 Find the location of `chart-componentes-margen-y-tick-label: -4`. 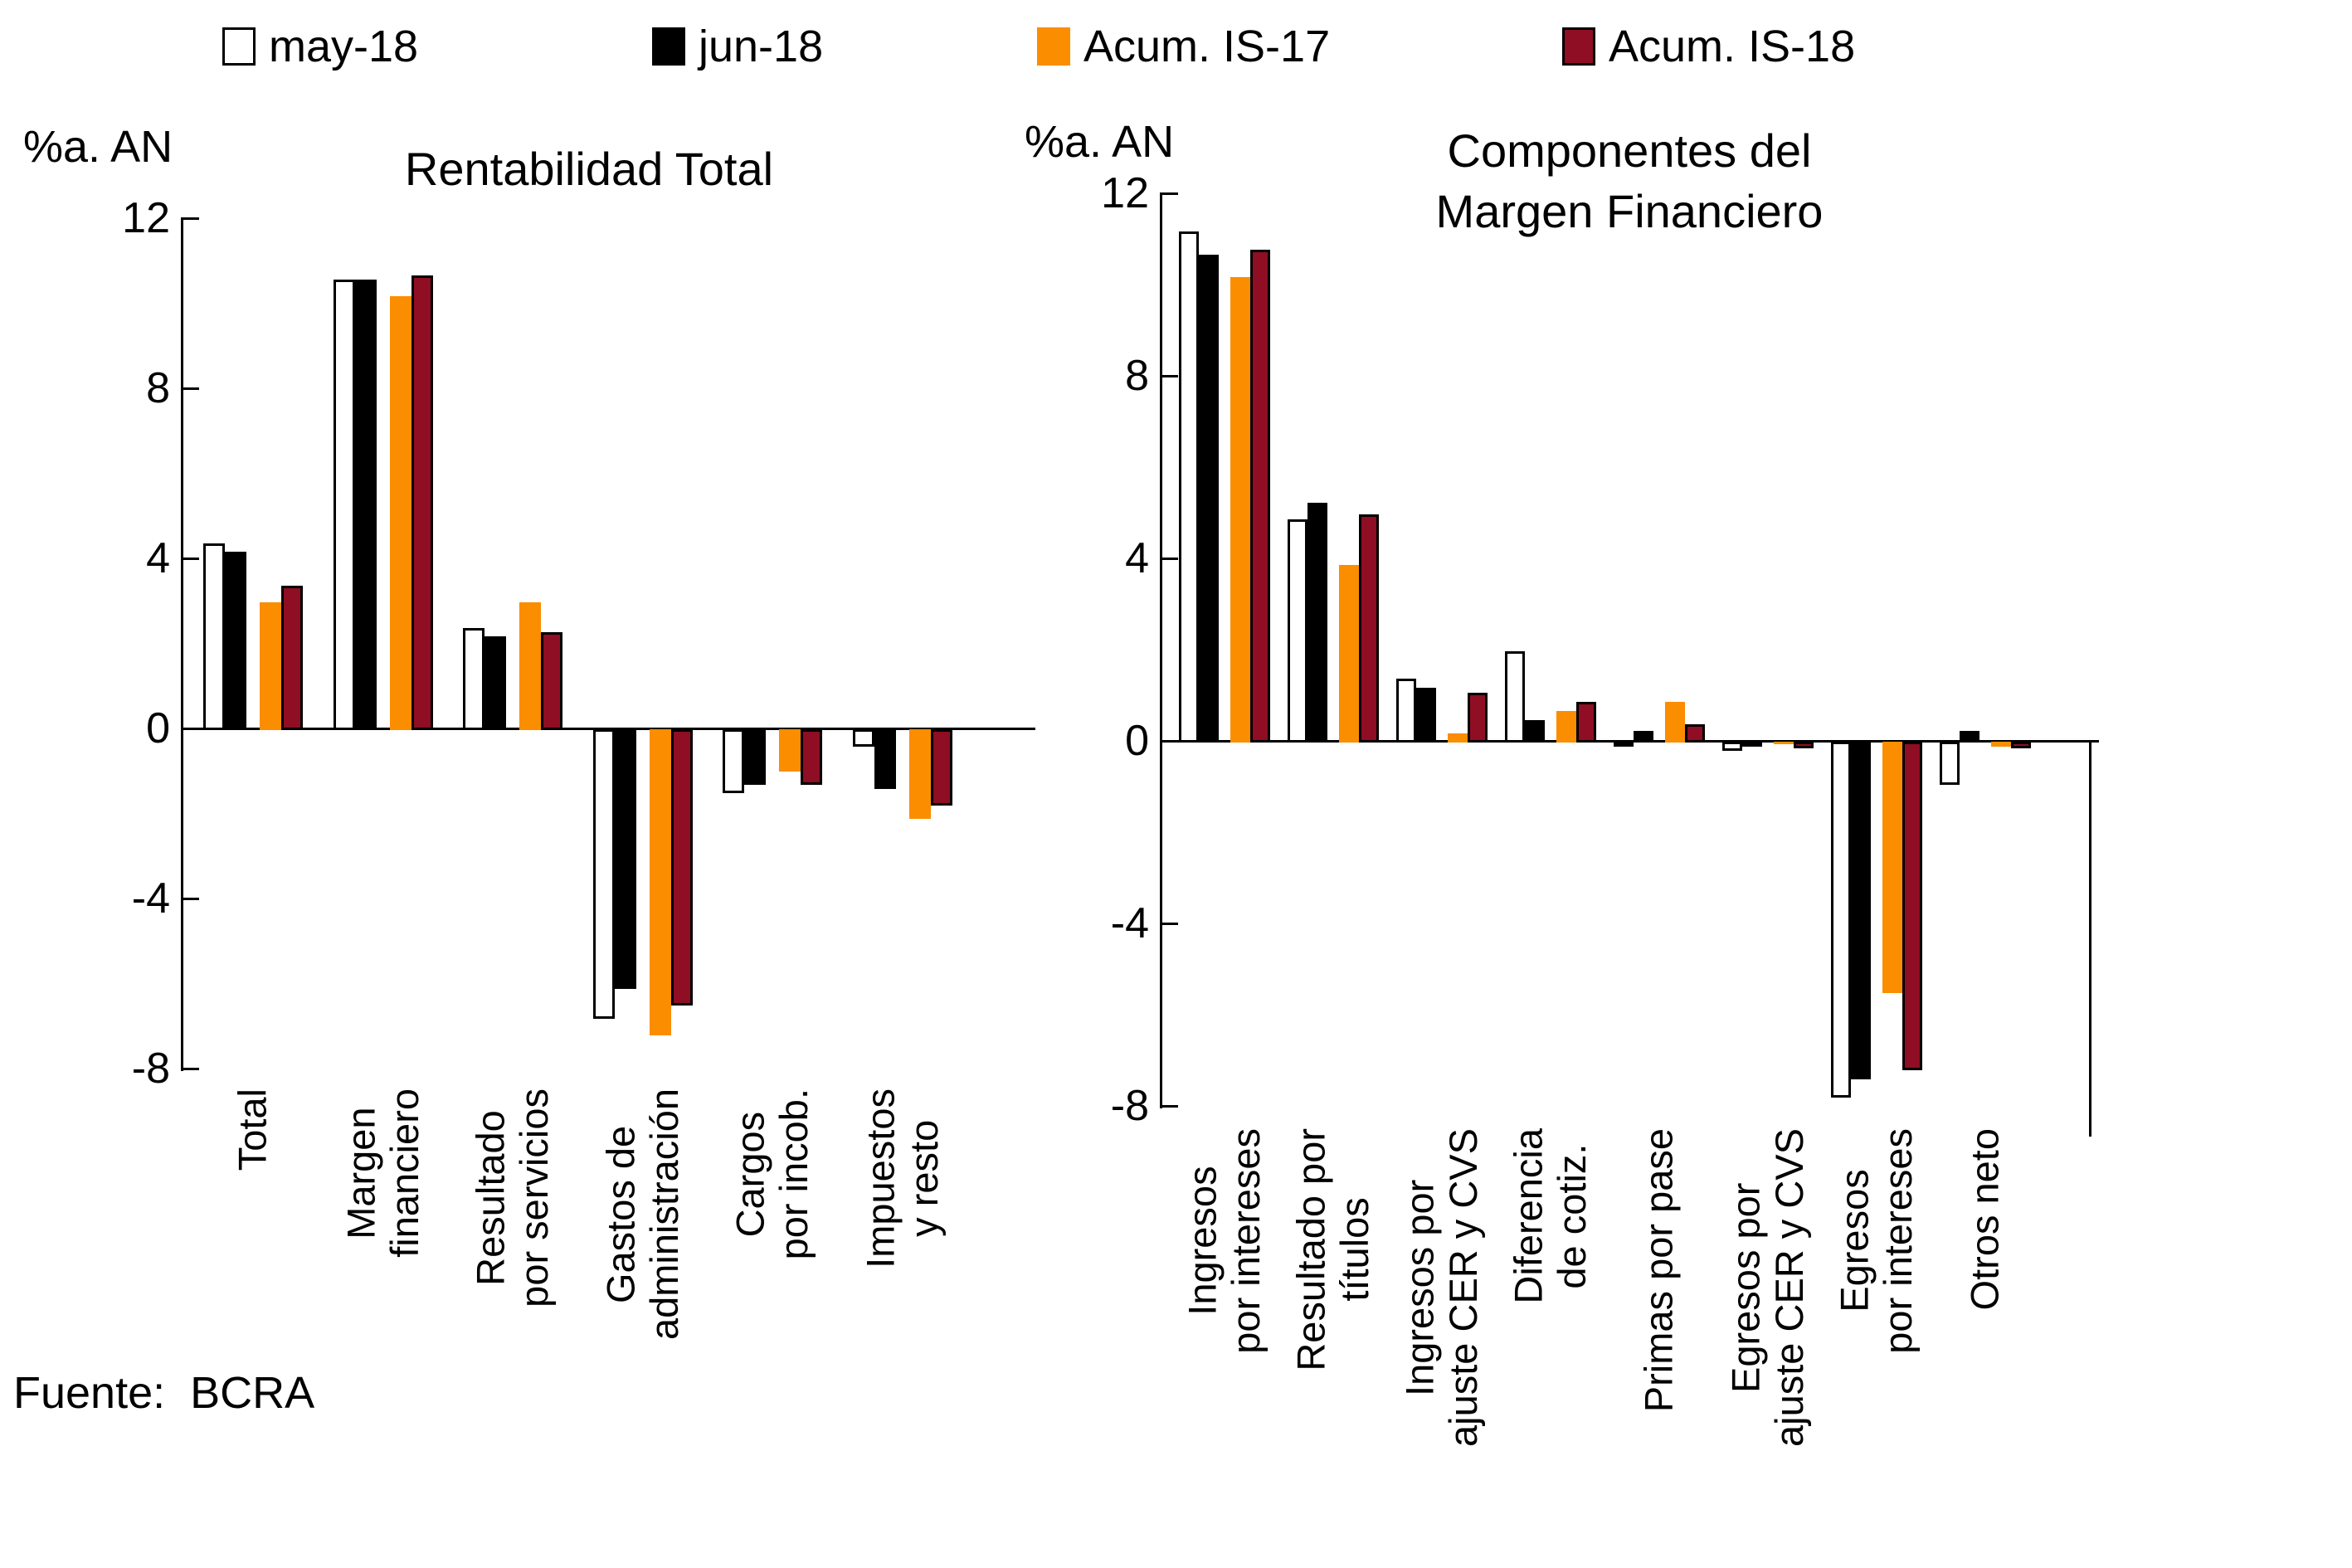

chart-componentes-margen-y-tick-label: -4 is located at coordinates (1129, 923).